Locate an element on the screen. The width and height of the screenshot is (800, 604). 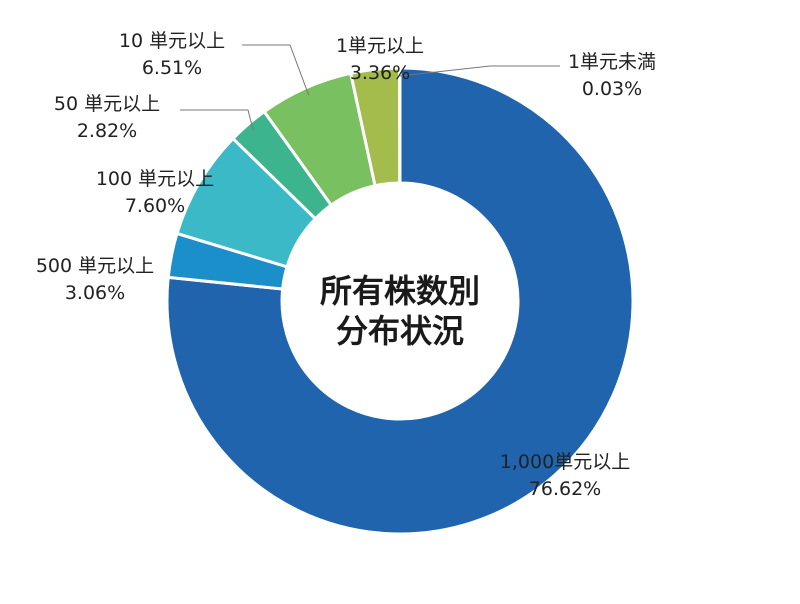
chart-title-line-1: 所有株数別 is located at coordinates (400, 291).